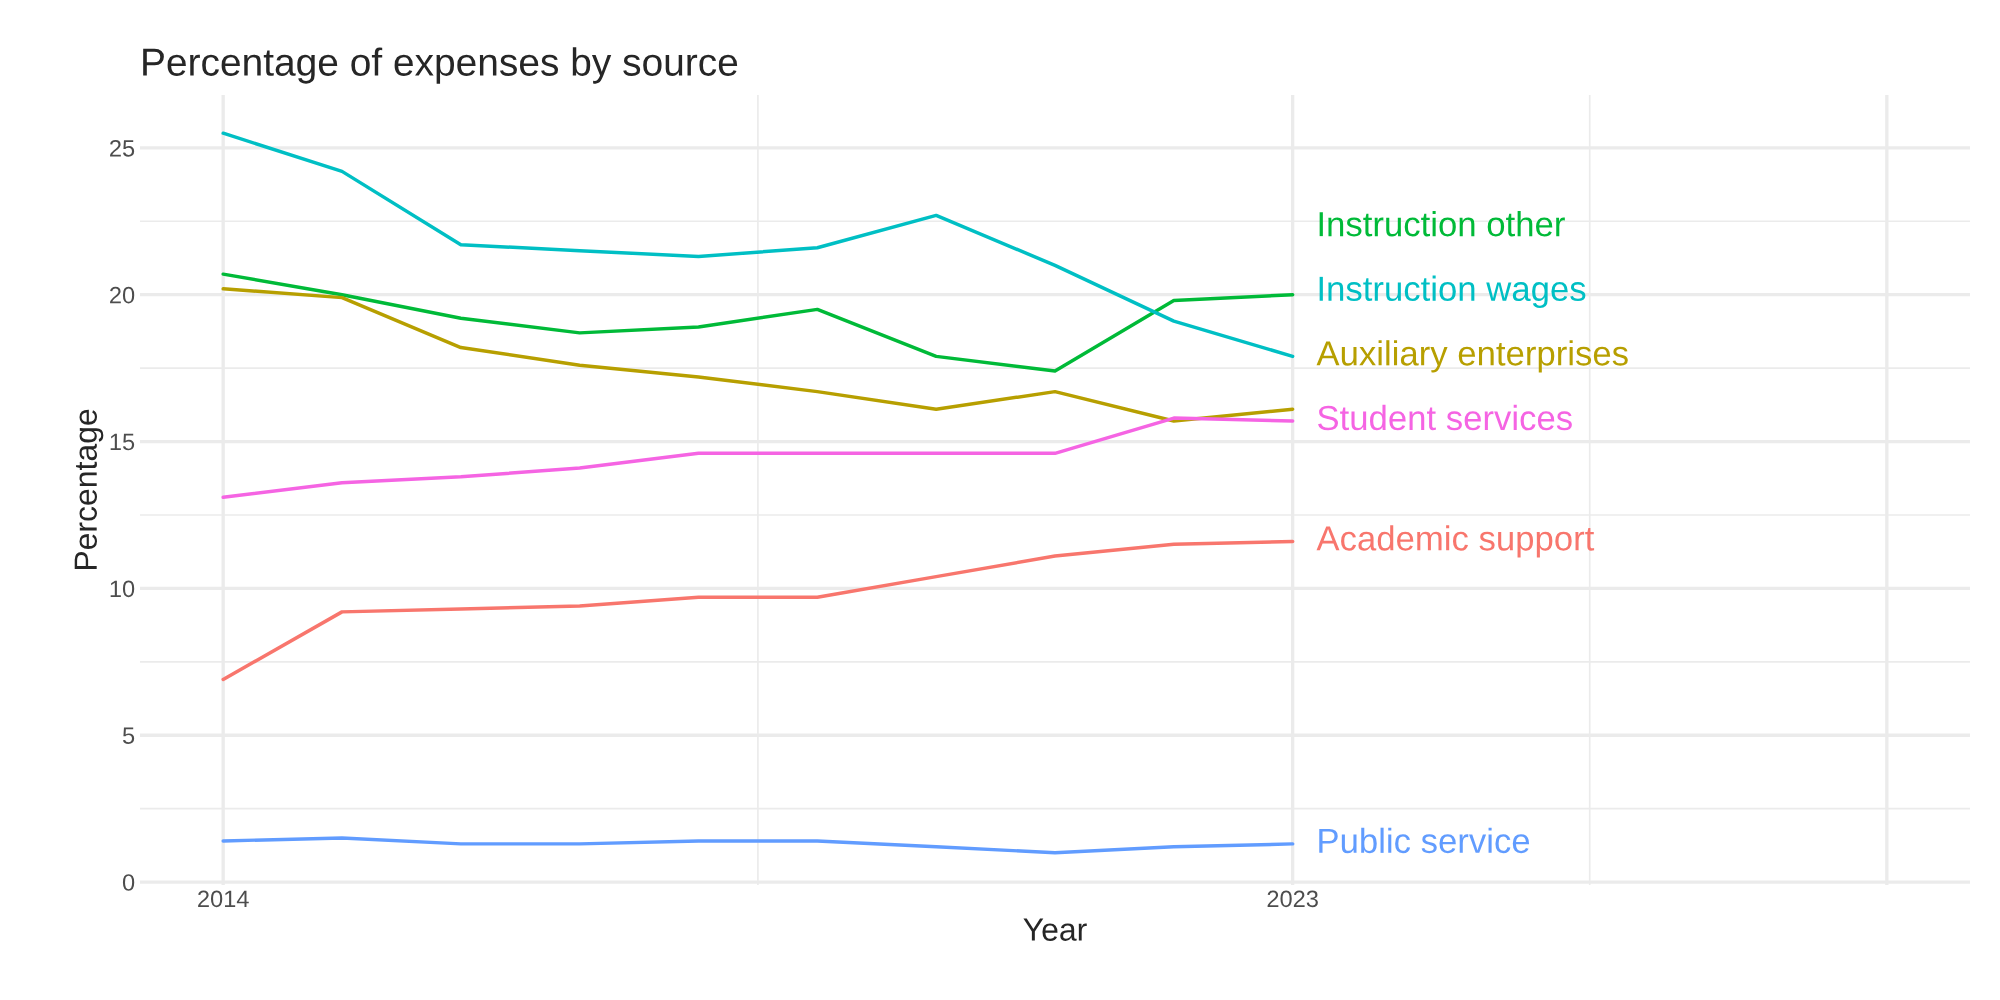  Describe the element at coordinates (128, 736) in the screenshot. I see `y-tick-label: 5` at that location.